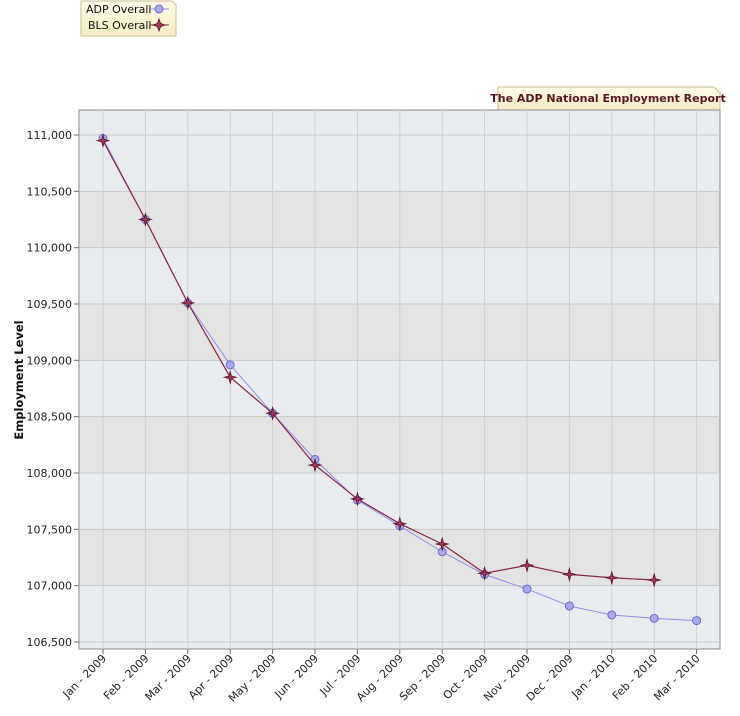 Image resolution: width=740 pixels, height=716 pixels. Describe the element at coordinates (19, 379) in the screenshot. I see `y-axis-label: Employment Level` at that location.